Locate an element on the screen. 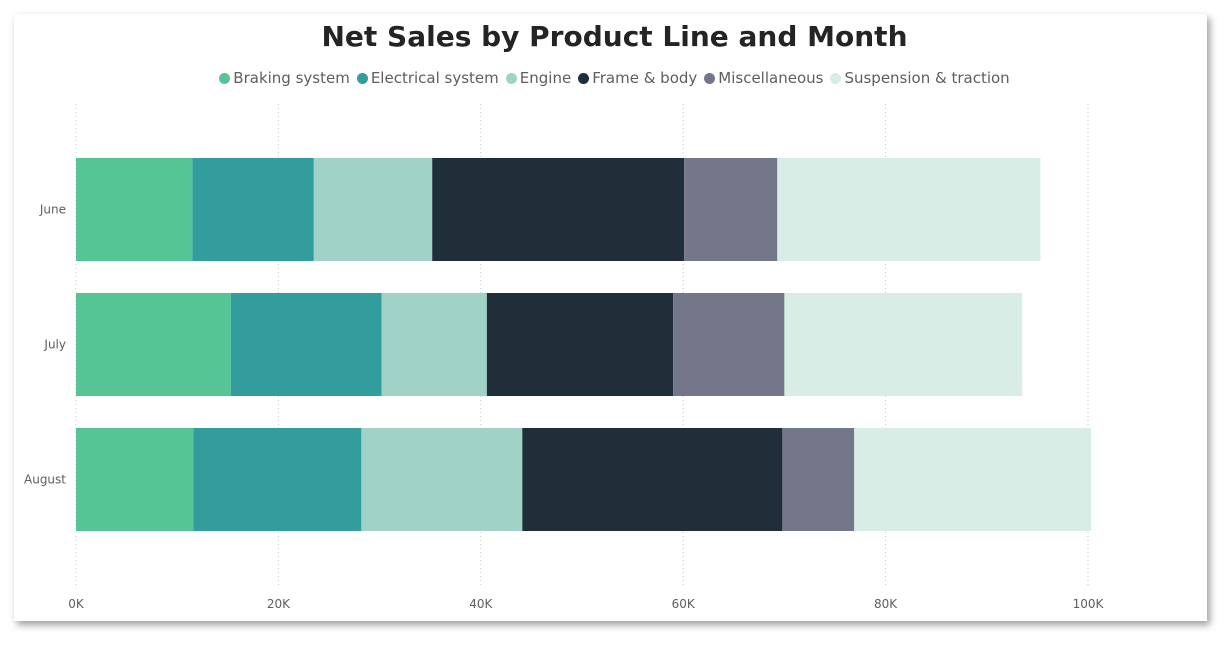 This screenshot has width=1229, height=648. legend-label-braking-system: Braking system is located at coordinates (291, 78).